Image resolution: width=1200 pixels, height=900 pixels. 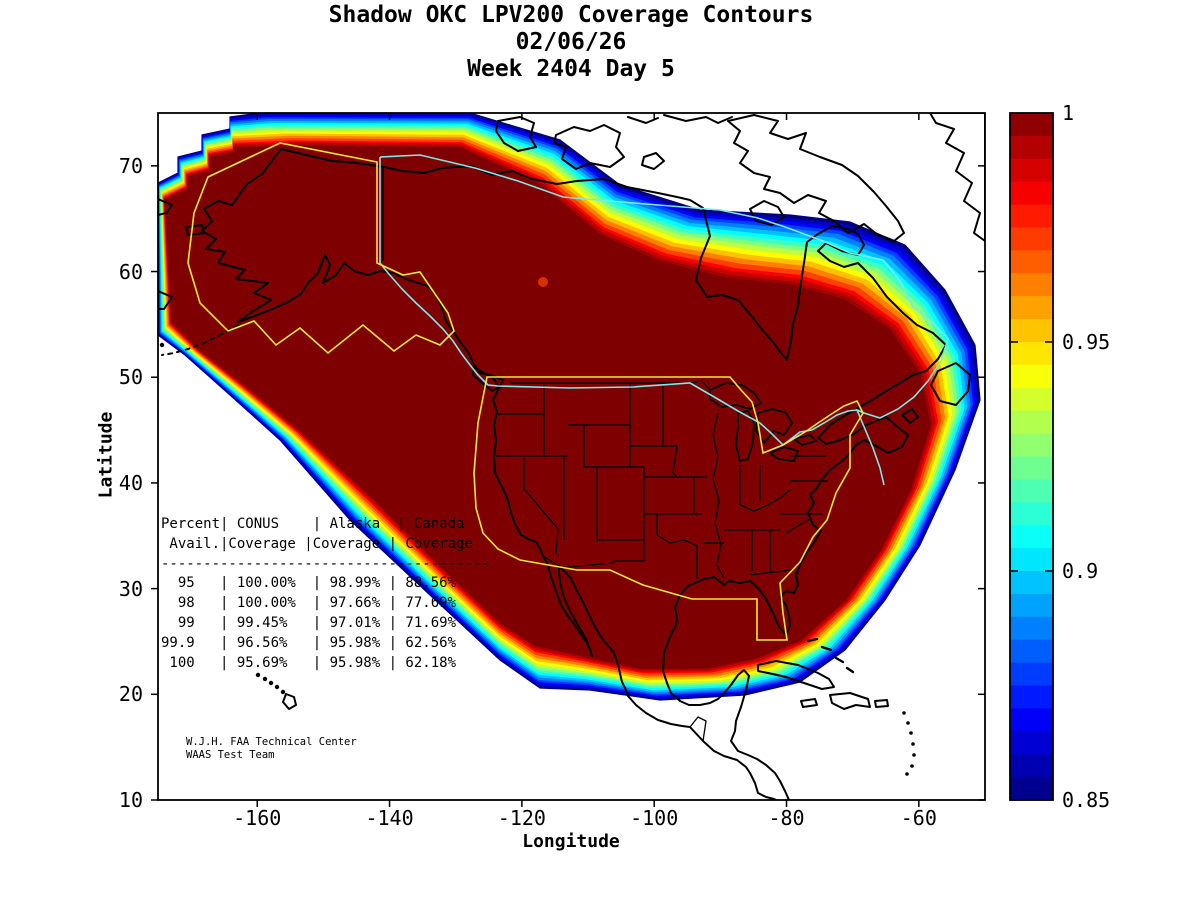 What do you see at coordinates (1068, 113) in the screenshot?
I see `colorbar-tick-label: 1` at bounding box center [1068, 113].